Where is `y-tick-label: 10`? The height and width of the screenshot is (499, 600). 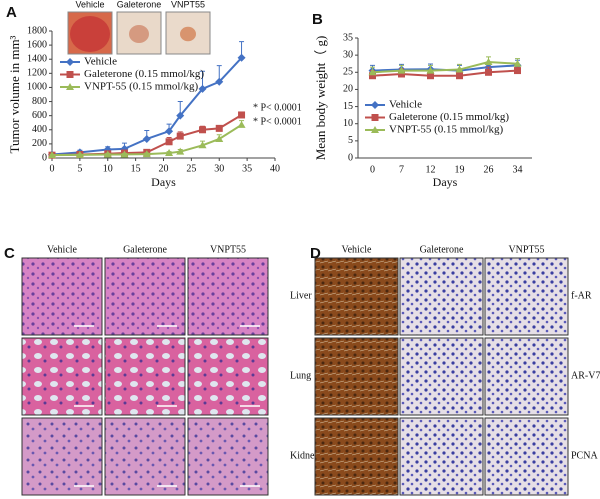
y-tick-label: 10 is located at coordinates (348, 123).